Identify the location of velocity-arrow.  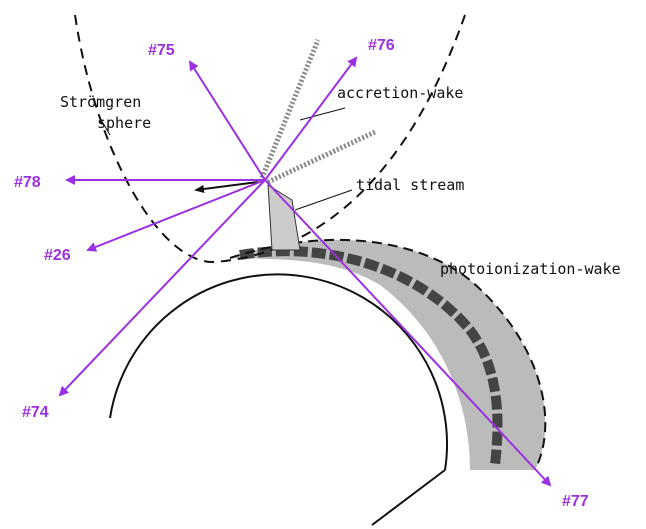
(226, 187).